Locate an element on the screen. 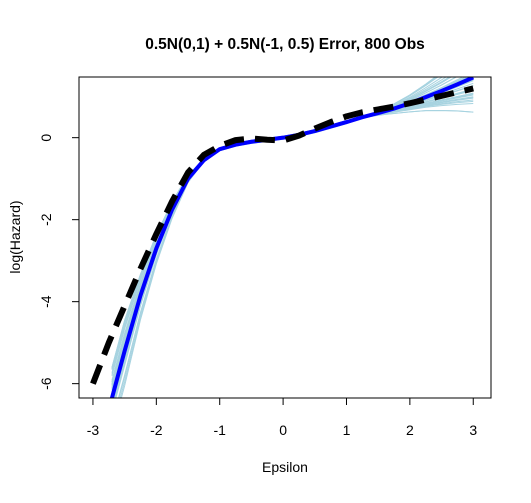  x-tick-label: 2 is located at coordinates (410, 430).